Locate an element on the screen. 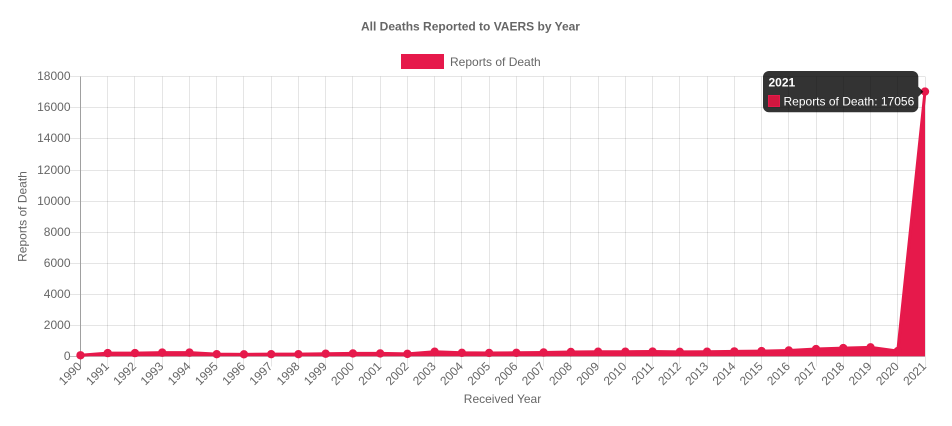 The height and width of the screenshot is (426, 952). svg-text: 12000 is located at coordinates (54, 170).